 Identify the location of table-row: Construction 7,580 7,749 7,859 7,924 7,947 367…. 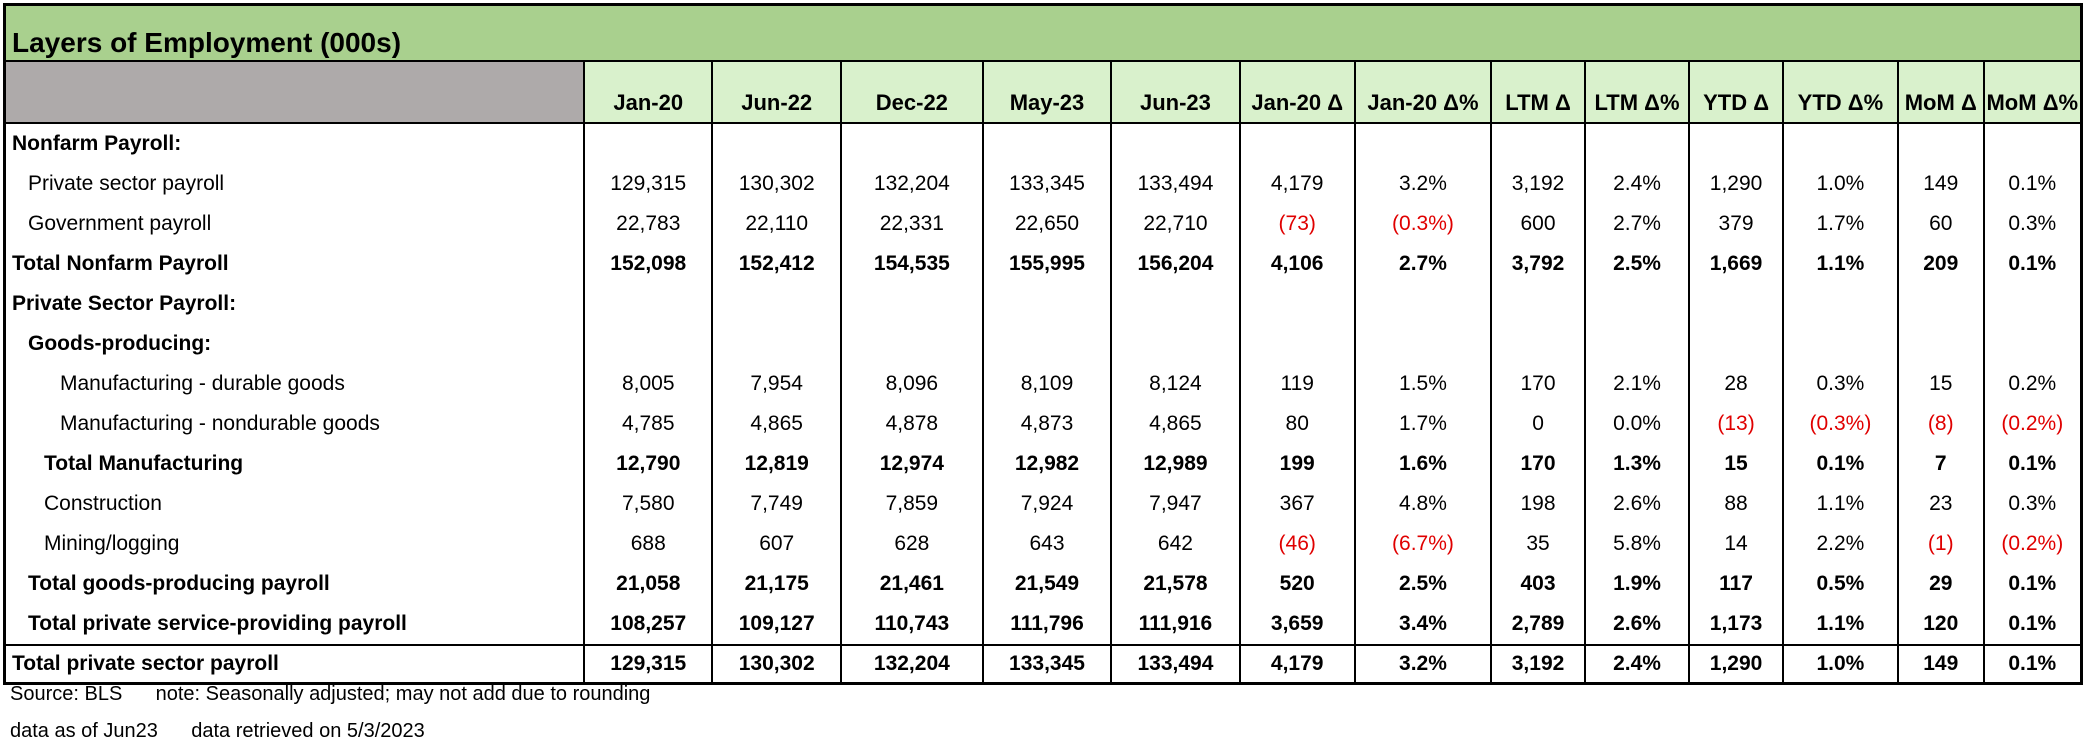
(1043, 504).